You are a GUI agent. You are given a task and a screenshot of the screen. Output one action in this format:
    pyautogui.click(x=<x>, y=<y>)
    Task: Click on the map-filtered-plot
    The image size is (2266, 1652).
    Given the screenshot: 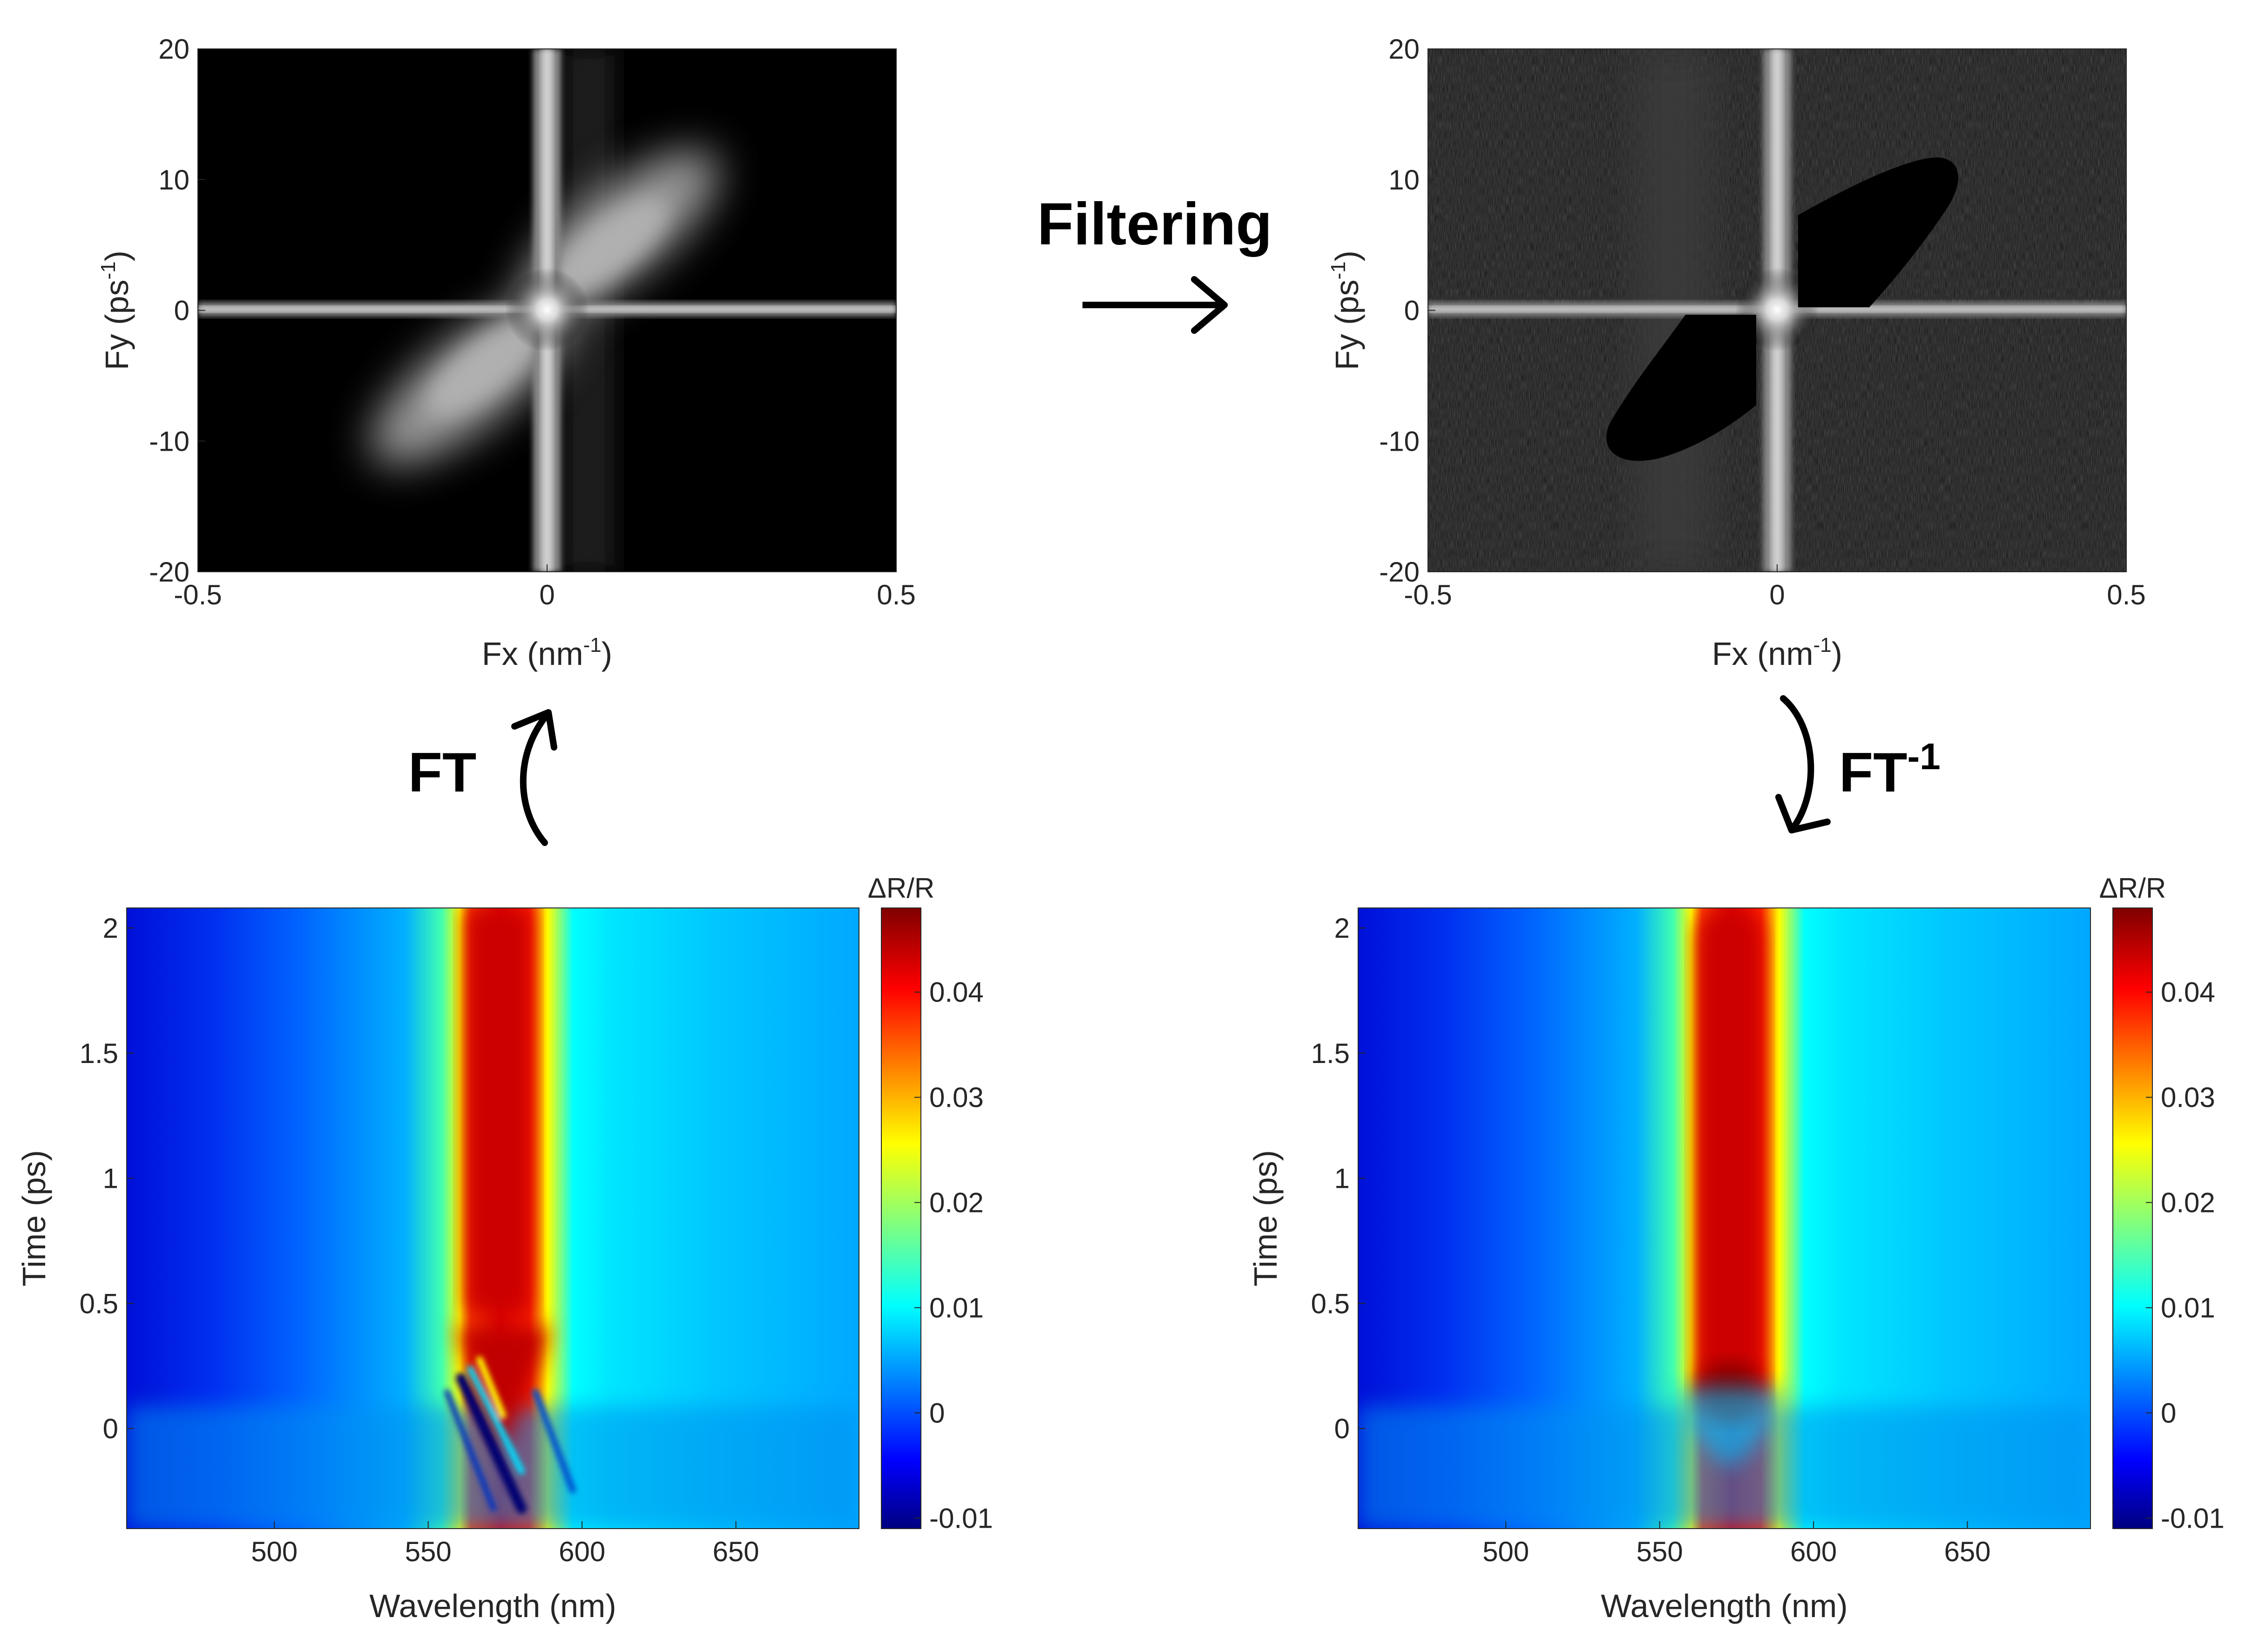 What is the action you would take?
    pyautogui.click(x=1724, y=1218)
    